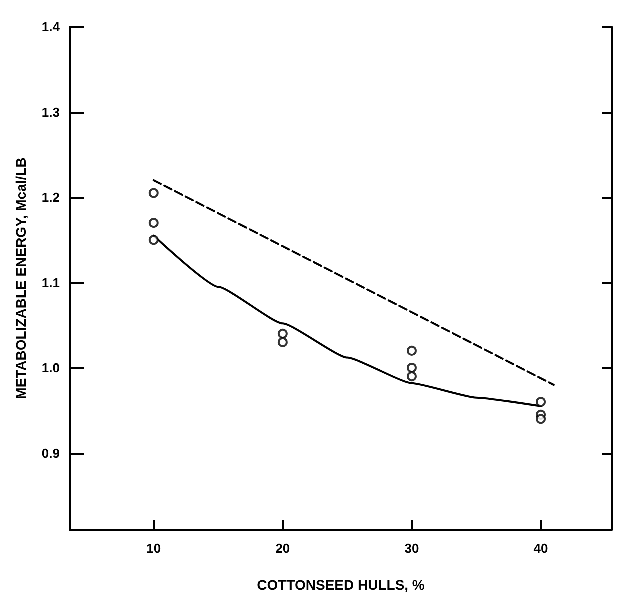  Describe the element at coordinates (21, 279) in the screenshot. I see `y-axis-title: METABOLIZABLE ENERGY, Mcal/LB` at that location.